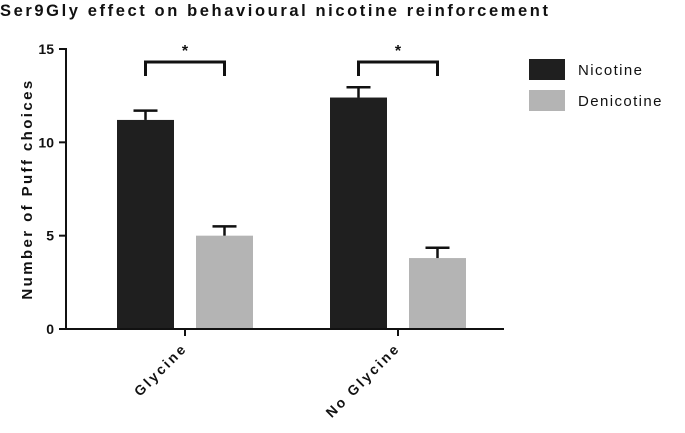  What do you see at coordinates (362, 380) in the screenshot?
I see `x-tick-label-1: No Glycine` at bounding box center [362, 380].